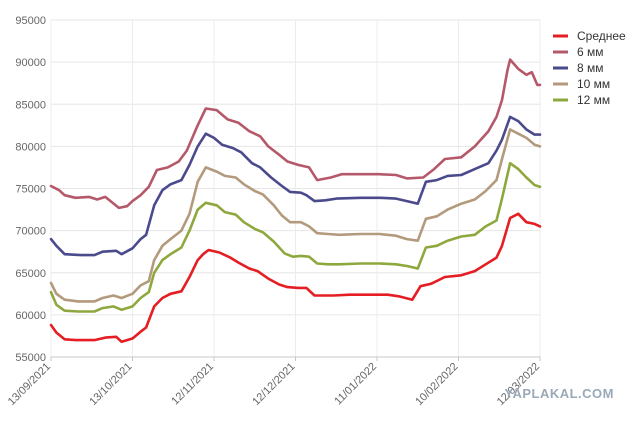  Describe the element at coordinates (30, 358) in the screenshot. I see `y-tick-label: 55000` at that location.